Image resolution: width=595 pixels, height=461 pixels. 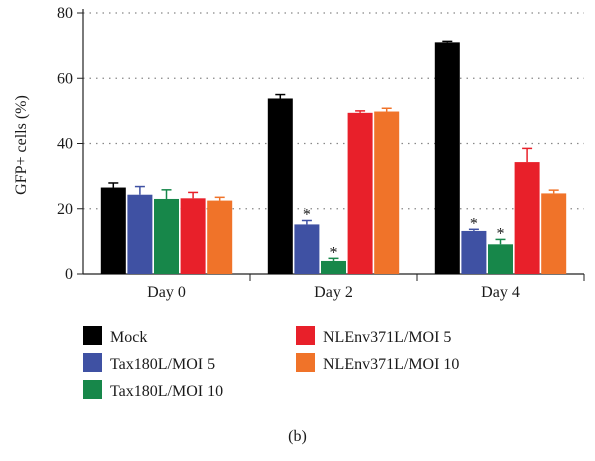 What do you see at coordinates (21, 145) in the screenshot?
I see `y-axis-label: GFP+ cells (%)` at bounding box center [21, 145].